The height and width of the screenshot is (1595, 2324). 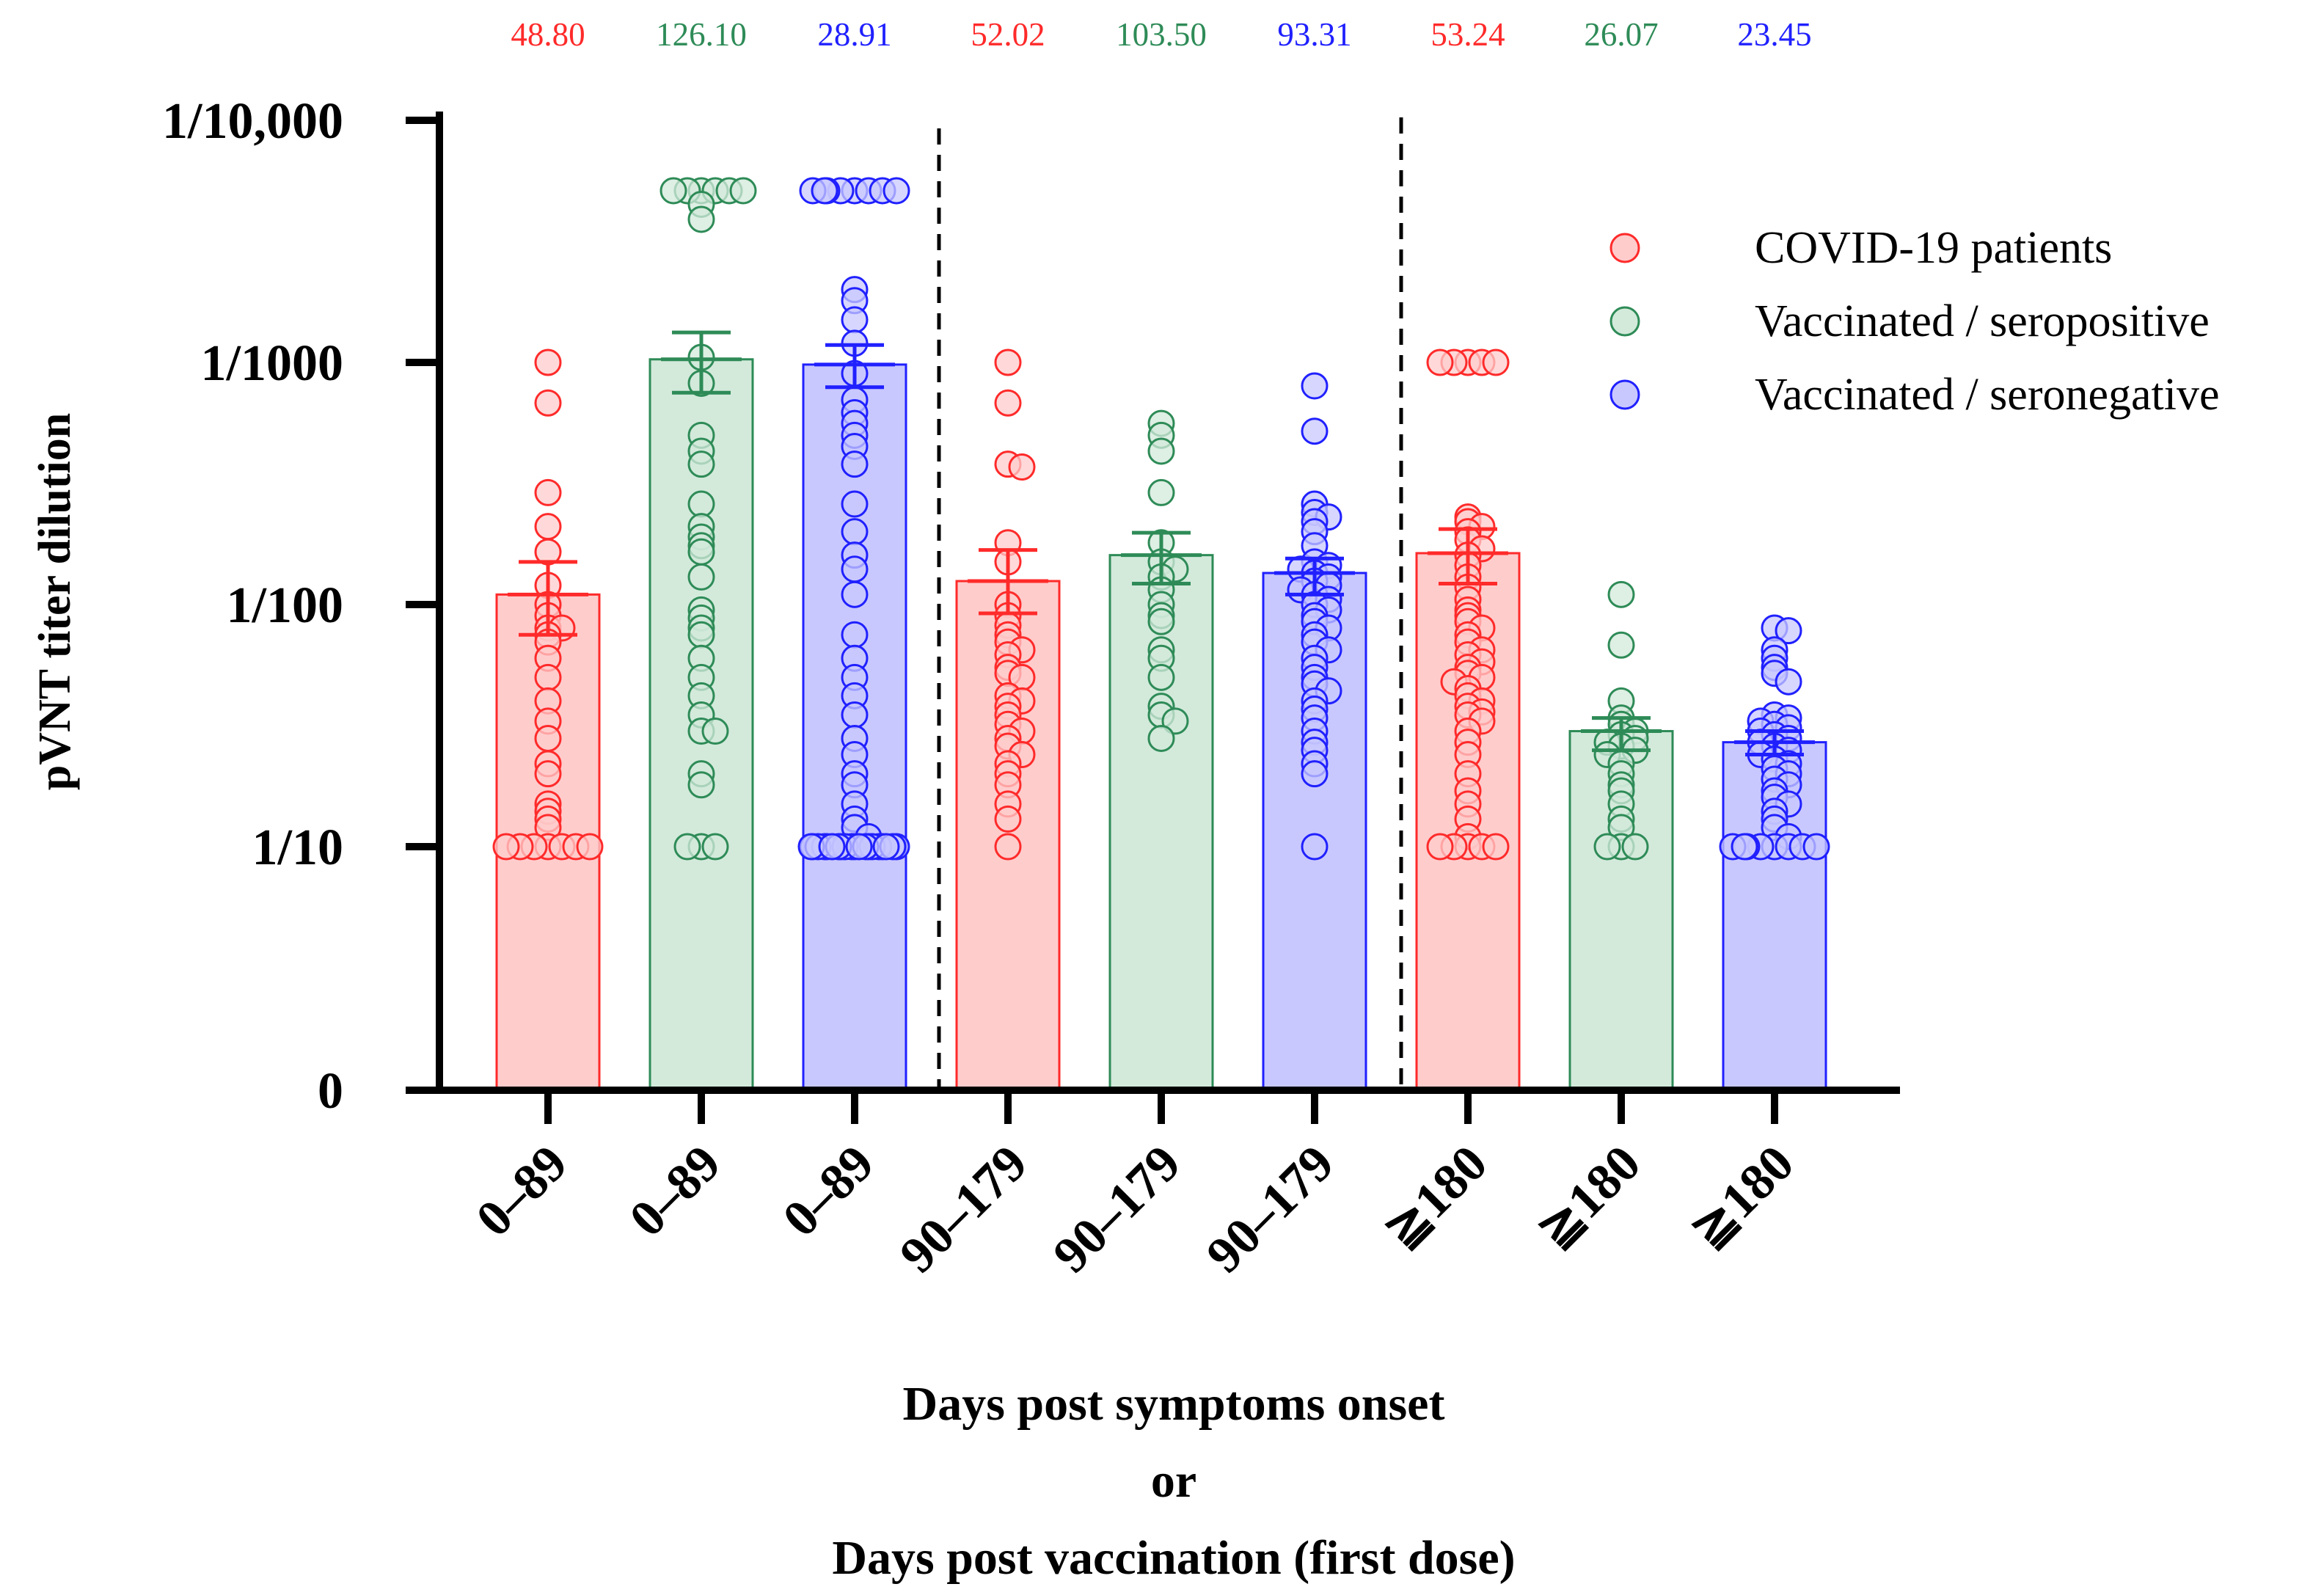 I want to click on geomean-label: 53.24, so click(x=1467, y=34).